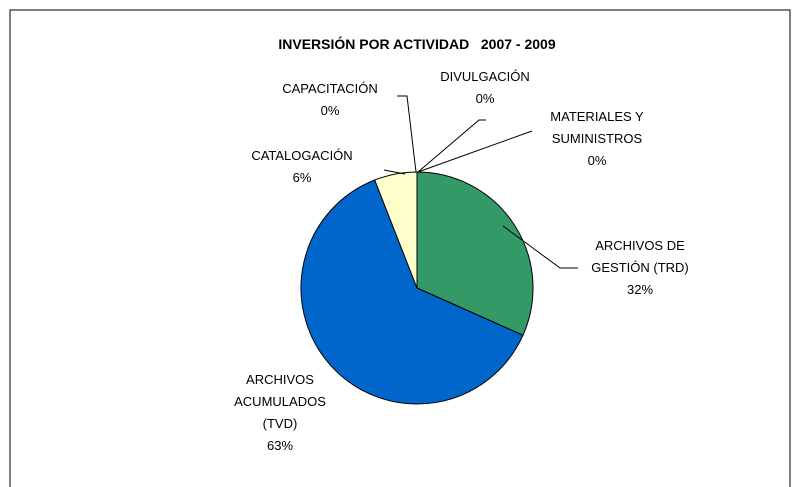  I want to click on slice-label: MATERIALES Y SUMINISTROS 0%, so click(596, 139).